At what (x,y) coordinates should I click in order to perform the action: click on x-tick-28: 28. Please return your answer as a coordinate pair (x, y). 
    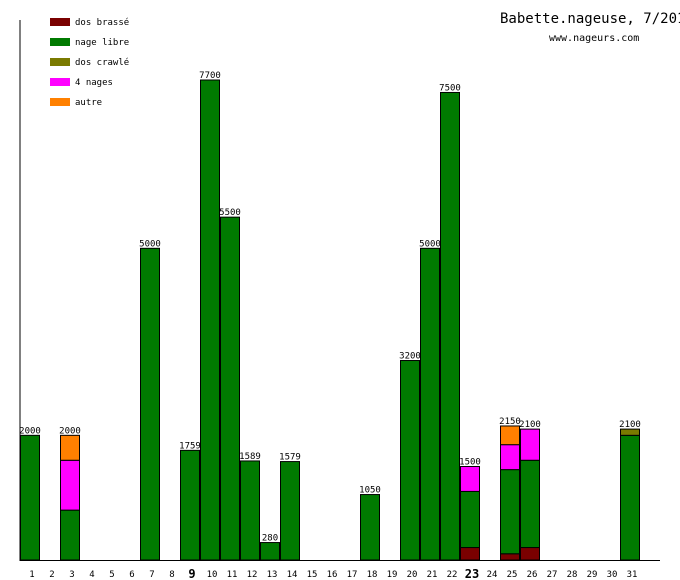
    Looking at the image, I should click on (572, 575).